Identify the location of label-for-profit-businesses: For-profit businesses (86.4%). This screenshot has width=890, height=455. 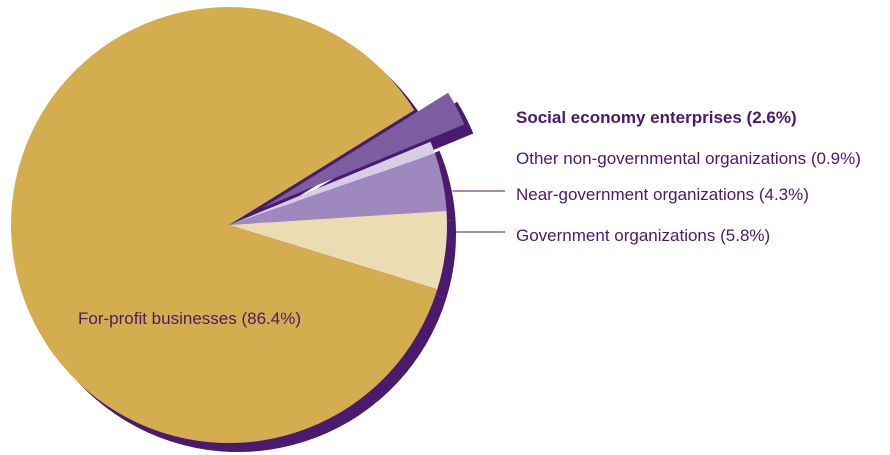
(189, 318).